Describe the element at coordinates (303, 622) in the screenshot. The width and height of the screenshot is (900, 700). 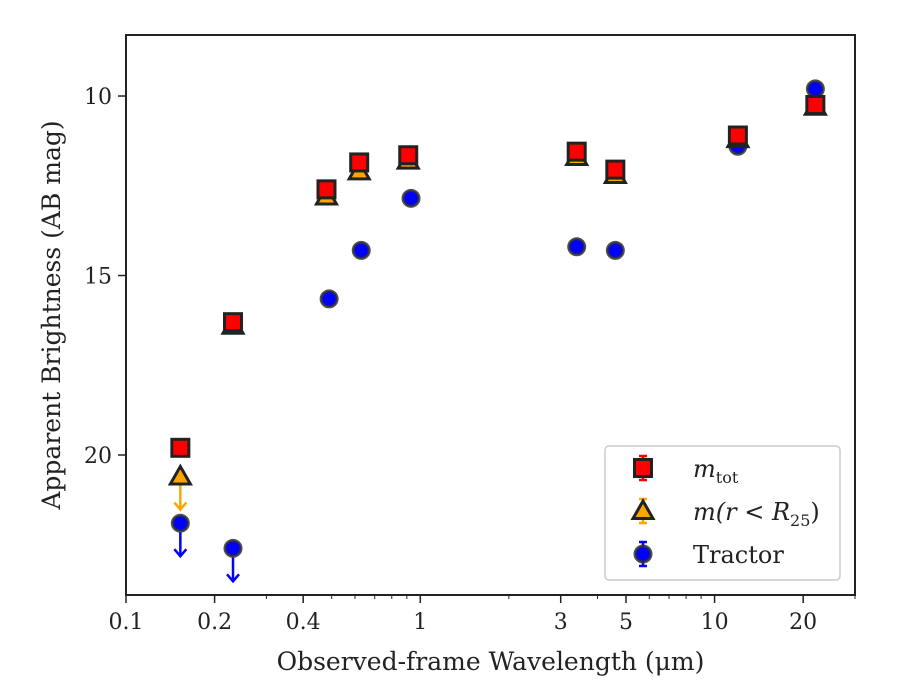
I see `x-tick-label: 0.4` at that location.